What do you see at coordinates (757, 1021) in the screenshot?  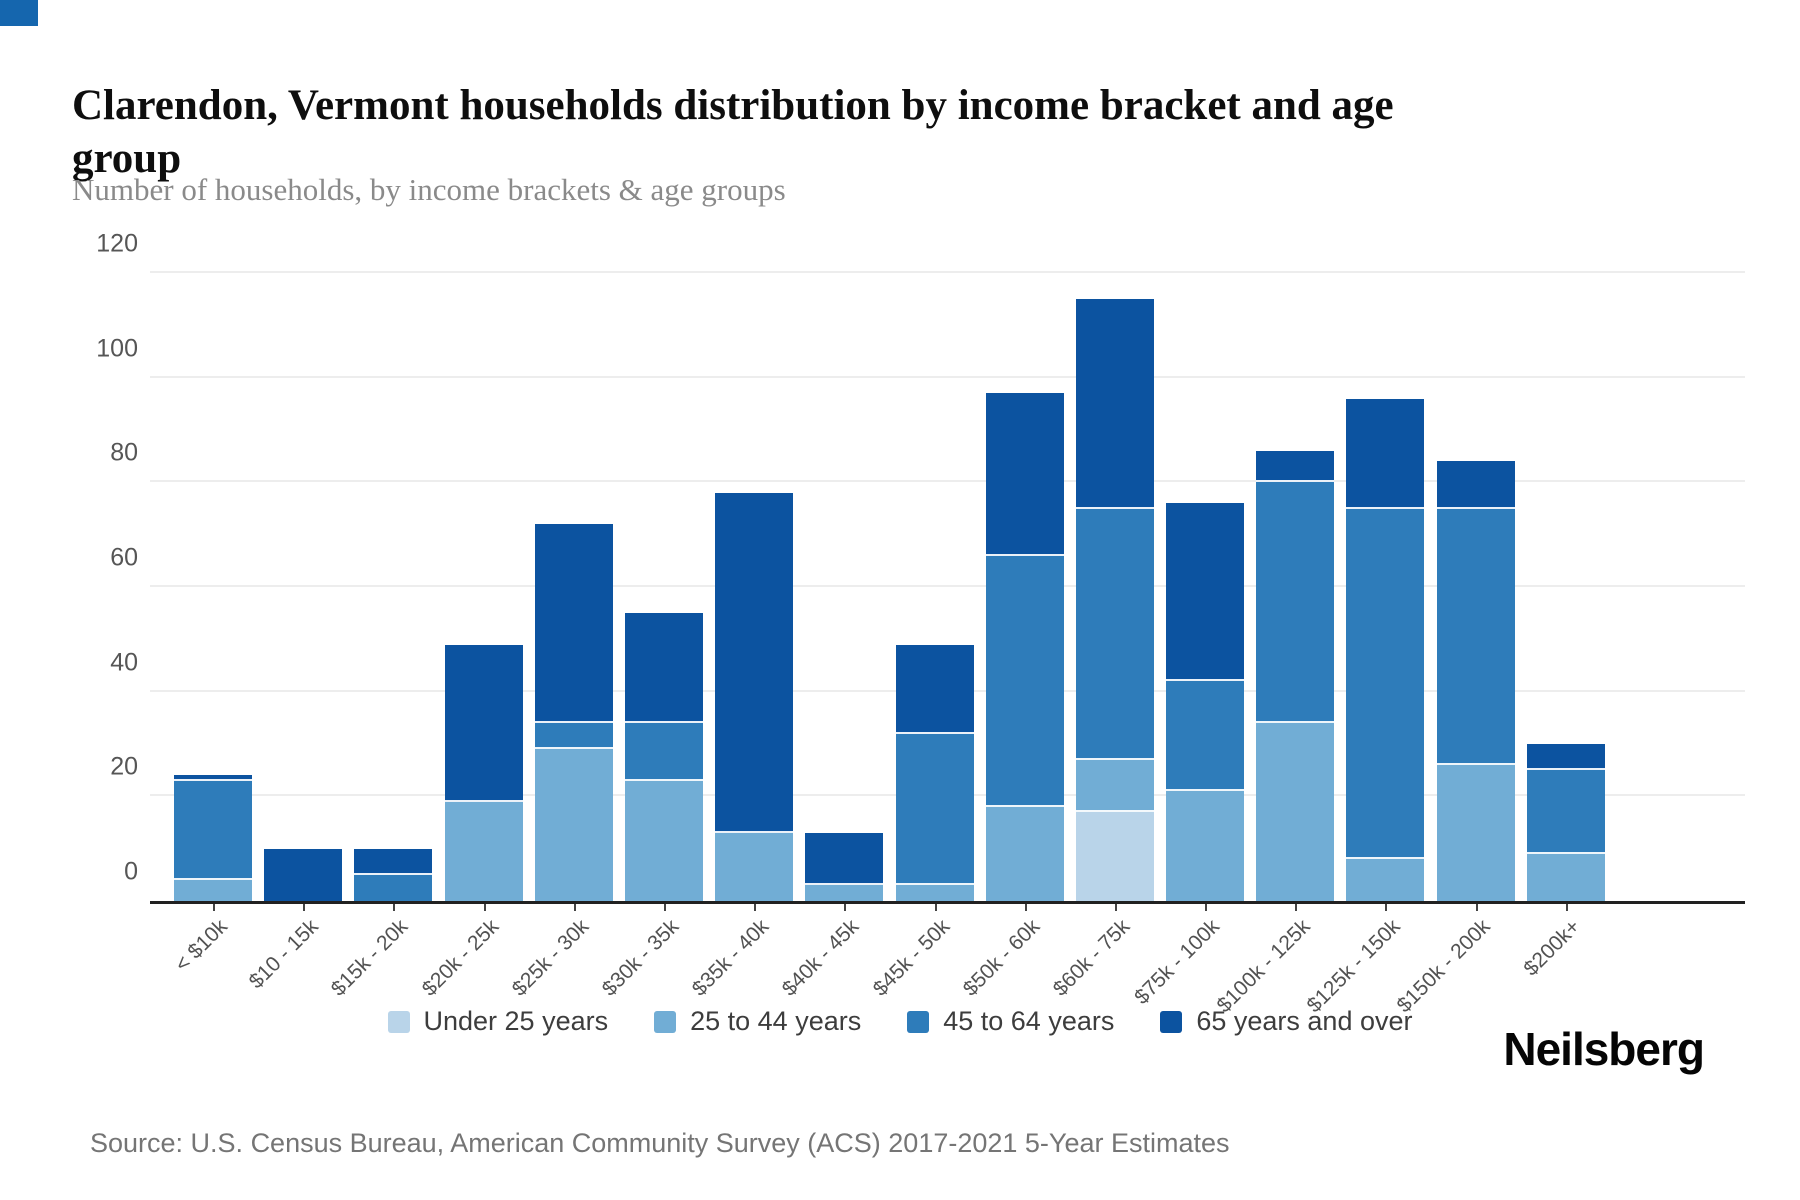 I see `legend-item-25-to-44-years: 25 to 44 years` at bounding box center [757, 1021].